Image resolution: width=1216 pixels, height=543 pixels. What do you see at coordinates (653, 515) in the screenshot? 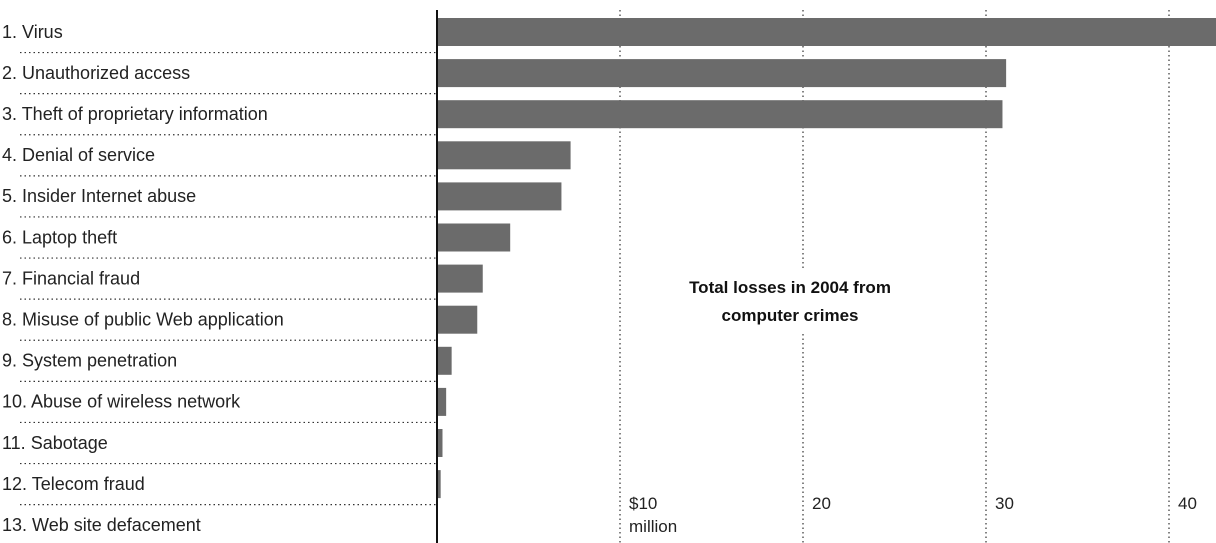
I see `x-tick-label: $10 million` at bounding box center [653, 515].